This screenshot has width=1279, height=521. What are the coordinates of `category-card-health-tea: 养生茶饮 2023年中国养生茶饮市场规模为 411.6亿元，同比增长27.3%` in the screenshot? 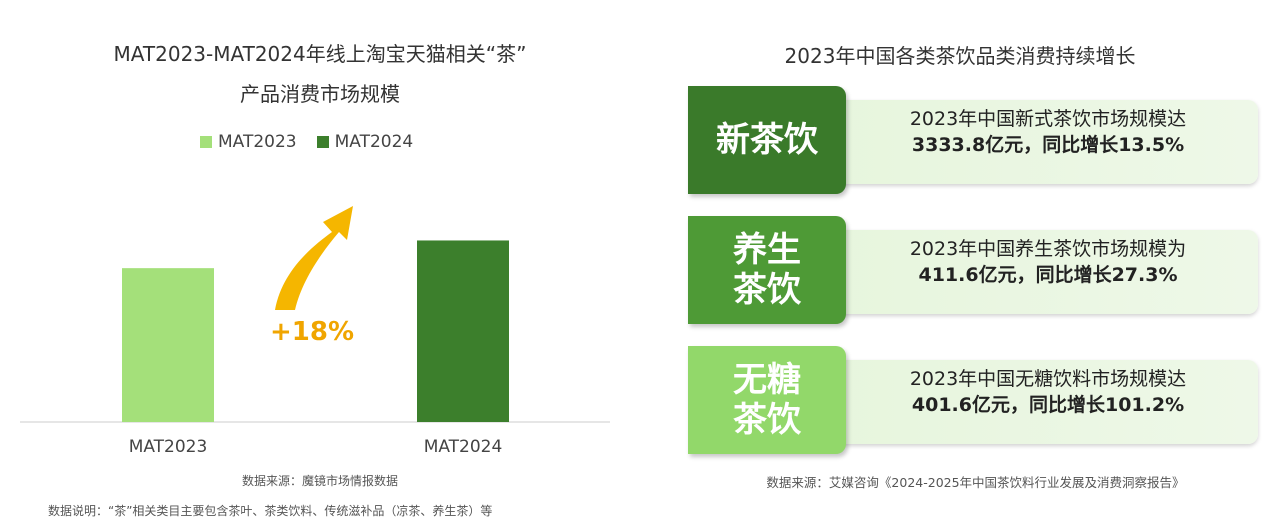 It's located at (975, 270).